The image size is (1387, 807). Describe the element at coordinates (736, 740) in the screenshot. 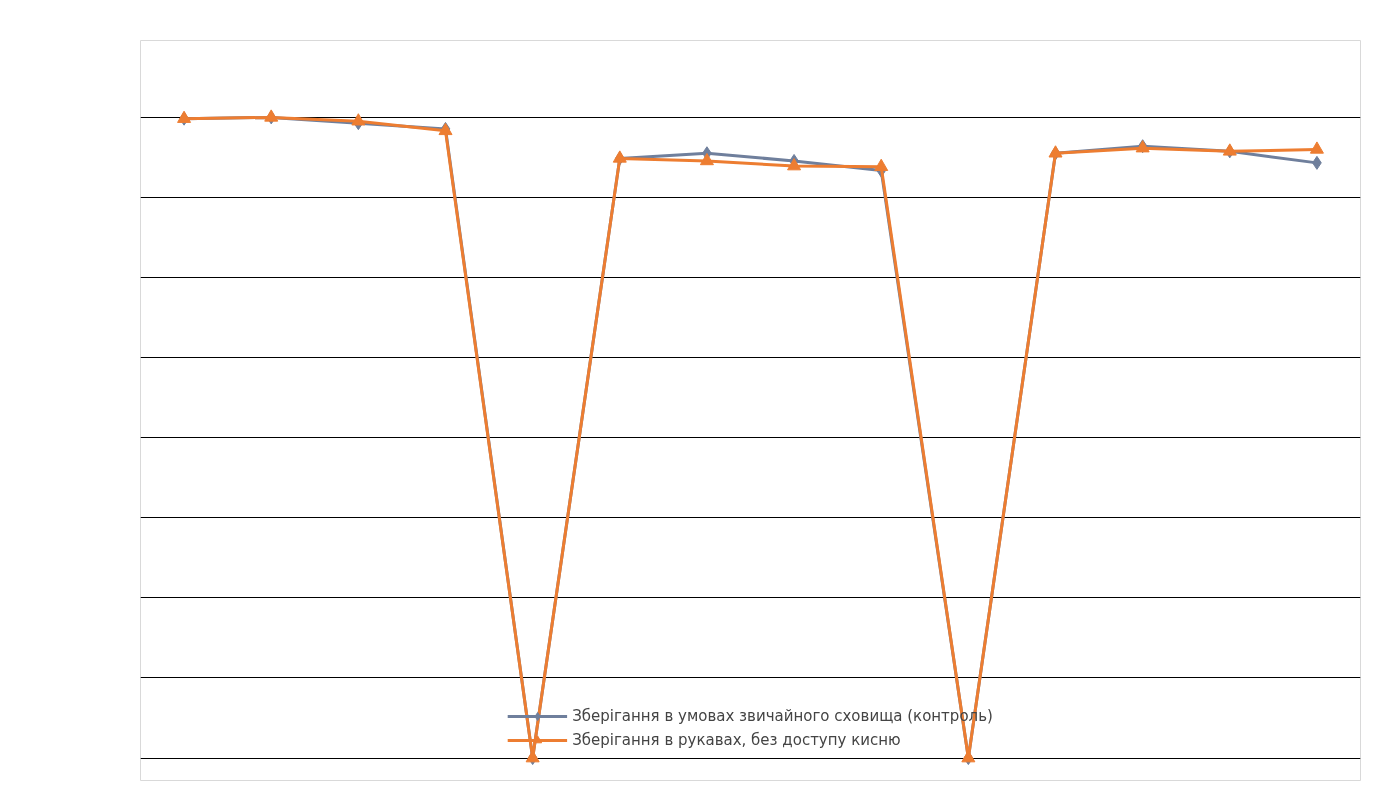

I see `legend-label: Зберігання в рукавах, без доступу кисню` at that location.